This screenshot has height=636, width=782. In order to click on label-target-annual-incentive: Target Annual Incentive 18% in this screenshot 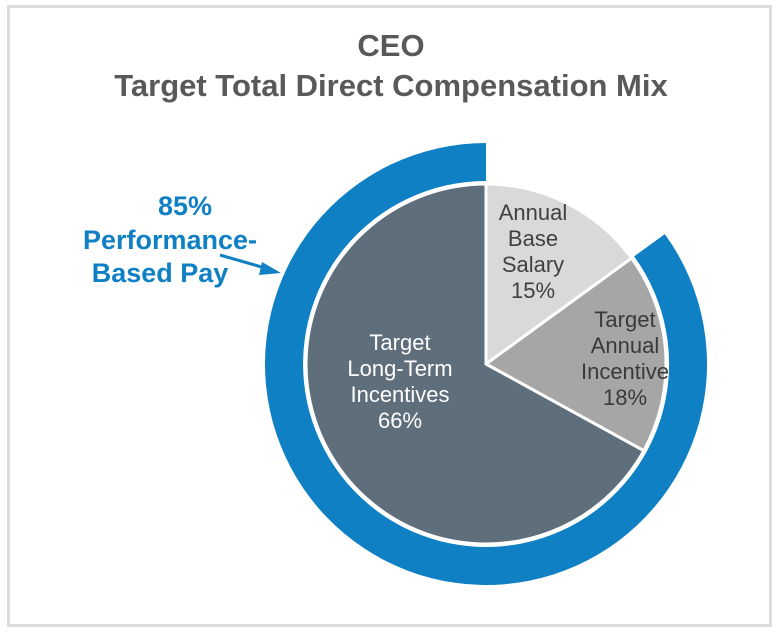, I will do `click(625, 359)`.